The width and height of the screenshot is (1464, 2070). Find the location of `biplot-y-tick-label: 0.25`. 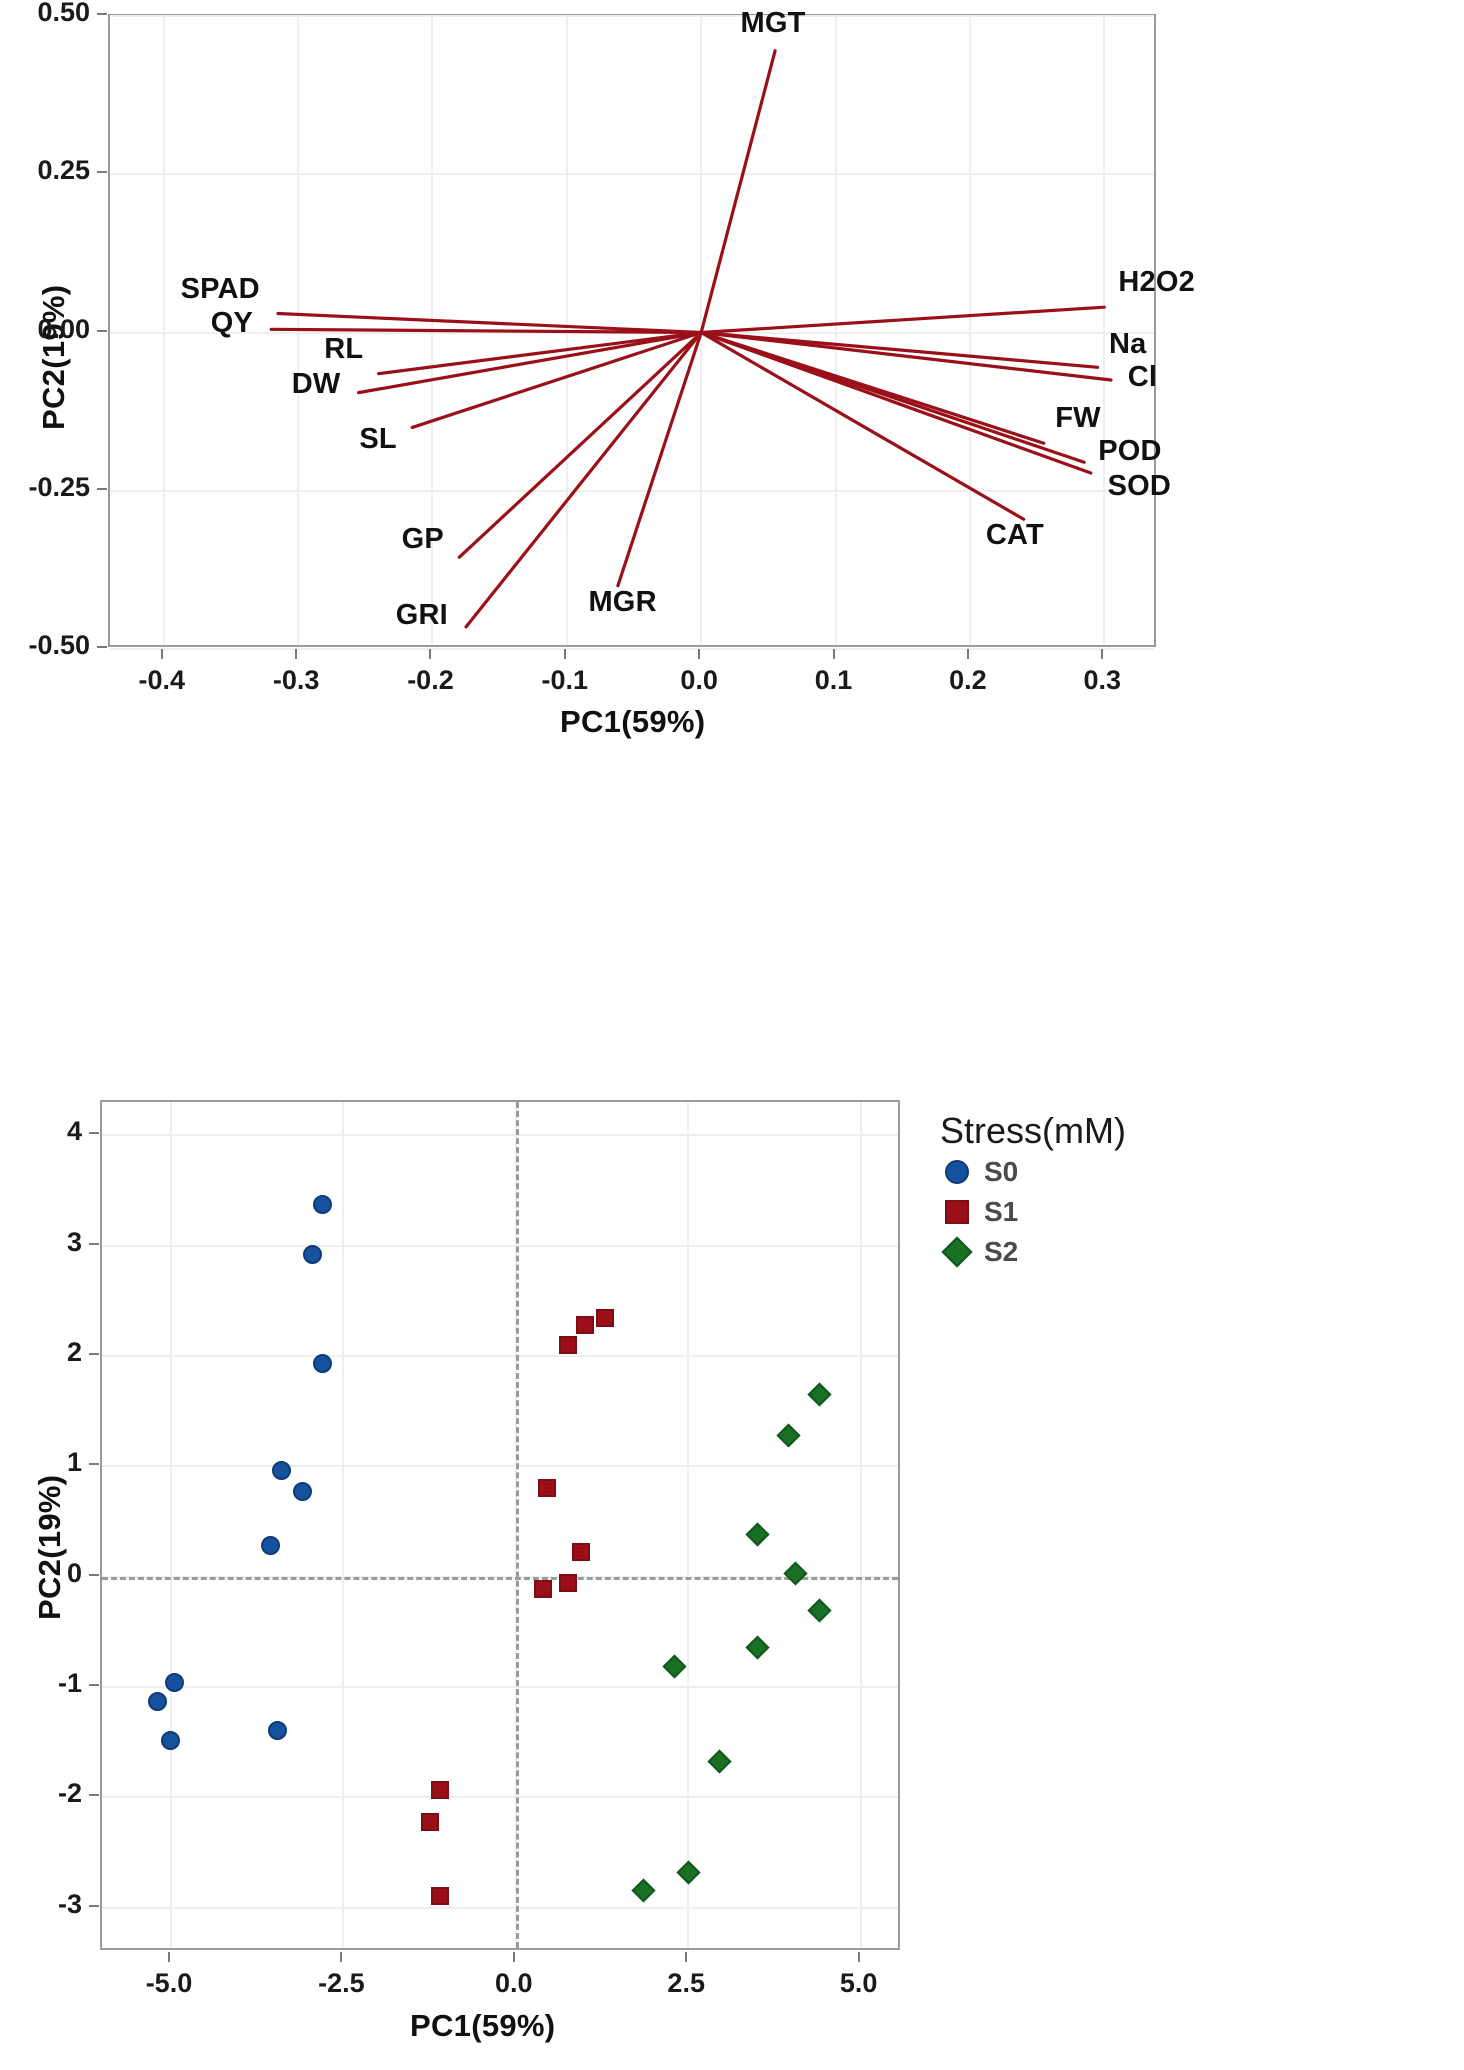

biplot-y-tick-label: 0.25 is located at coordinates (63, 170).